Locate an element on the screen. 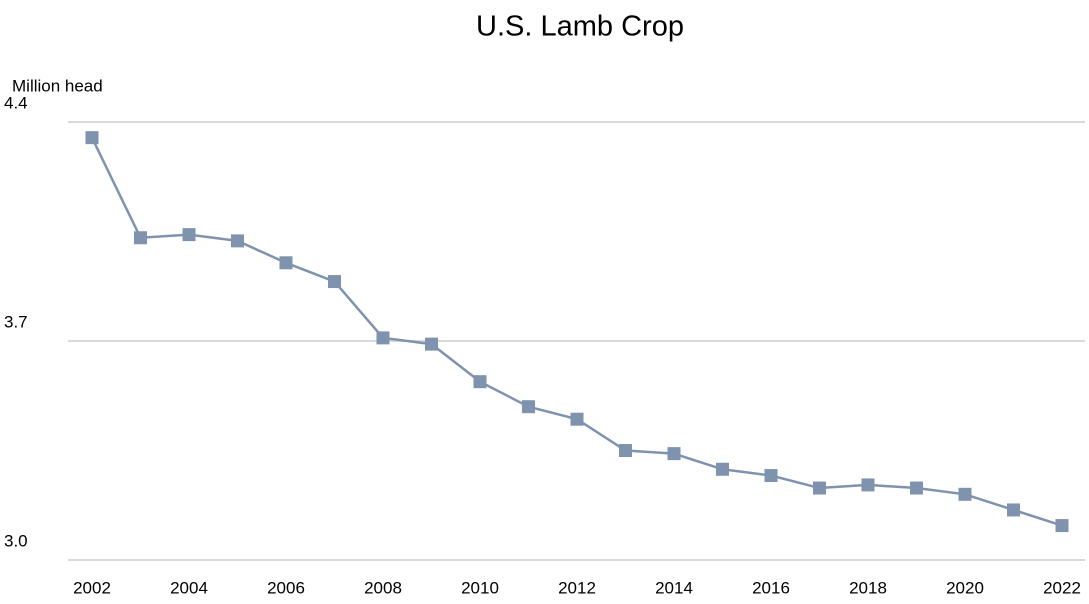 The height and width of the screenshot is (604, 1089). x-tick-label: 2006 is located at coordinates (286, 587).